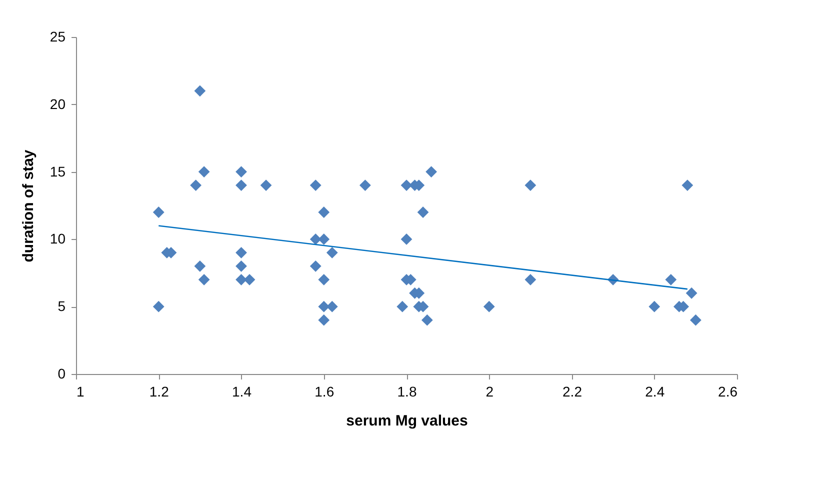 The width and height of the screenshot is (821, 490). Describe the element at coordinates (62, 374) in the screenshot. I see `y-tick-label: 0` at that location.